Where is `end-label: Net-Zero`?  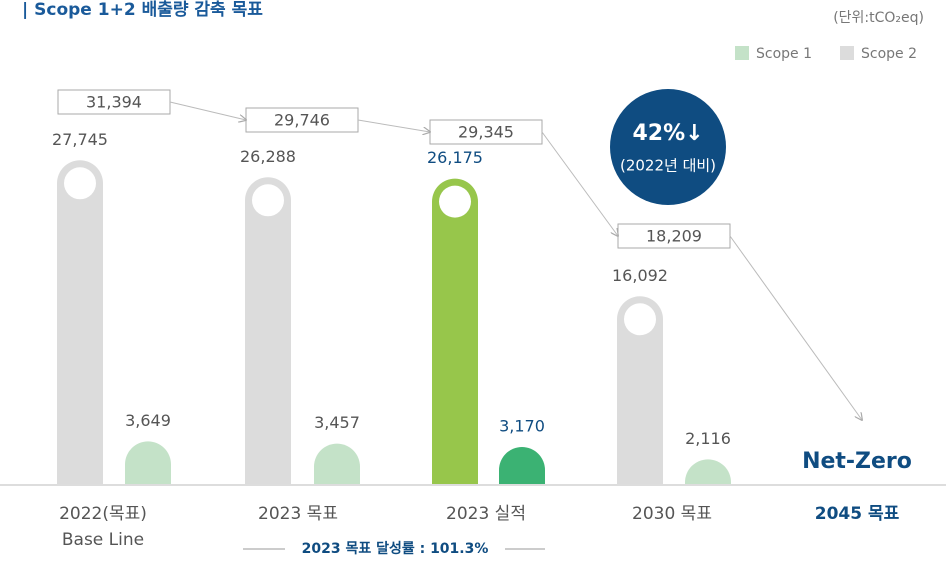 end-label: Net-Zero is located at coordinates (857, 461).